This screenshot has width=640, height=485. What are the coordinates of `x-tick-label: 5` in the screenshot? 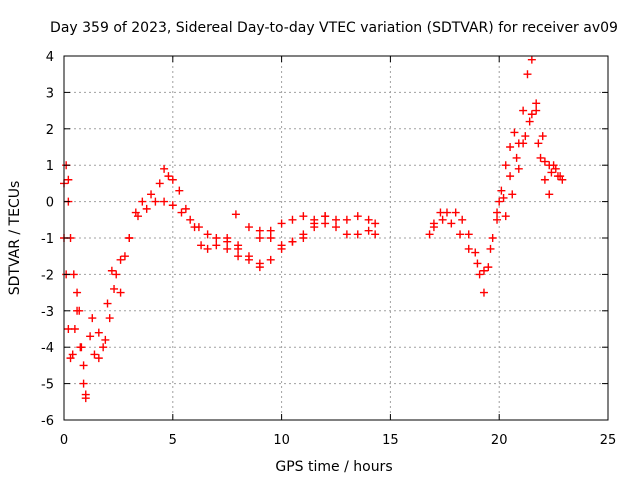 It's located at (173, 440).